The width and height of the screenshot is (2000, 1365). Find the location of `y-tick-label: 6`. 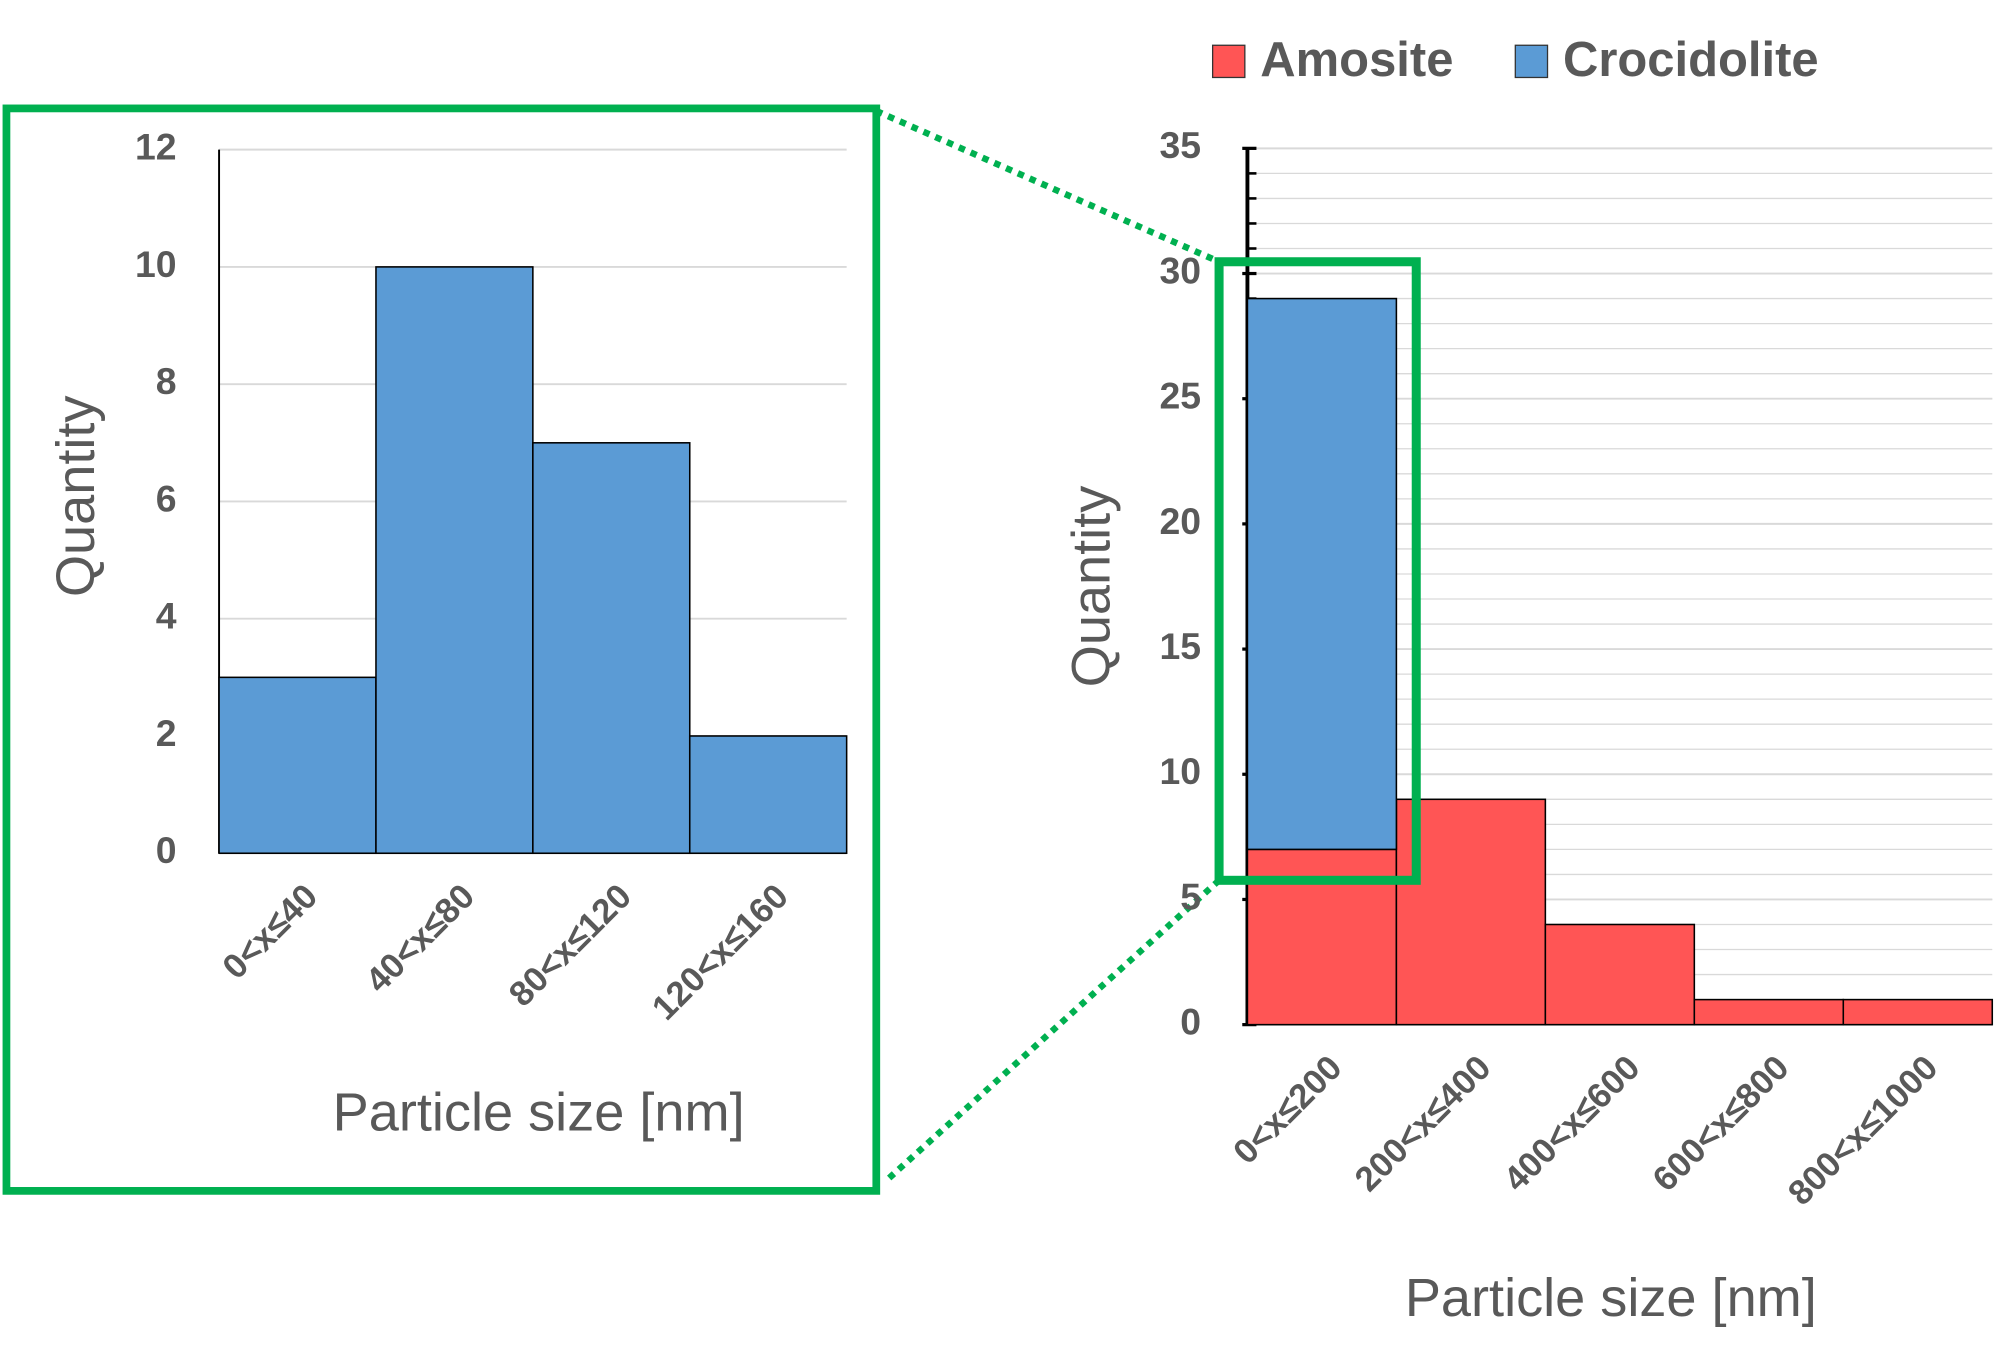

y-tick-label: 6 is located at coordinates (166, 498).